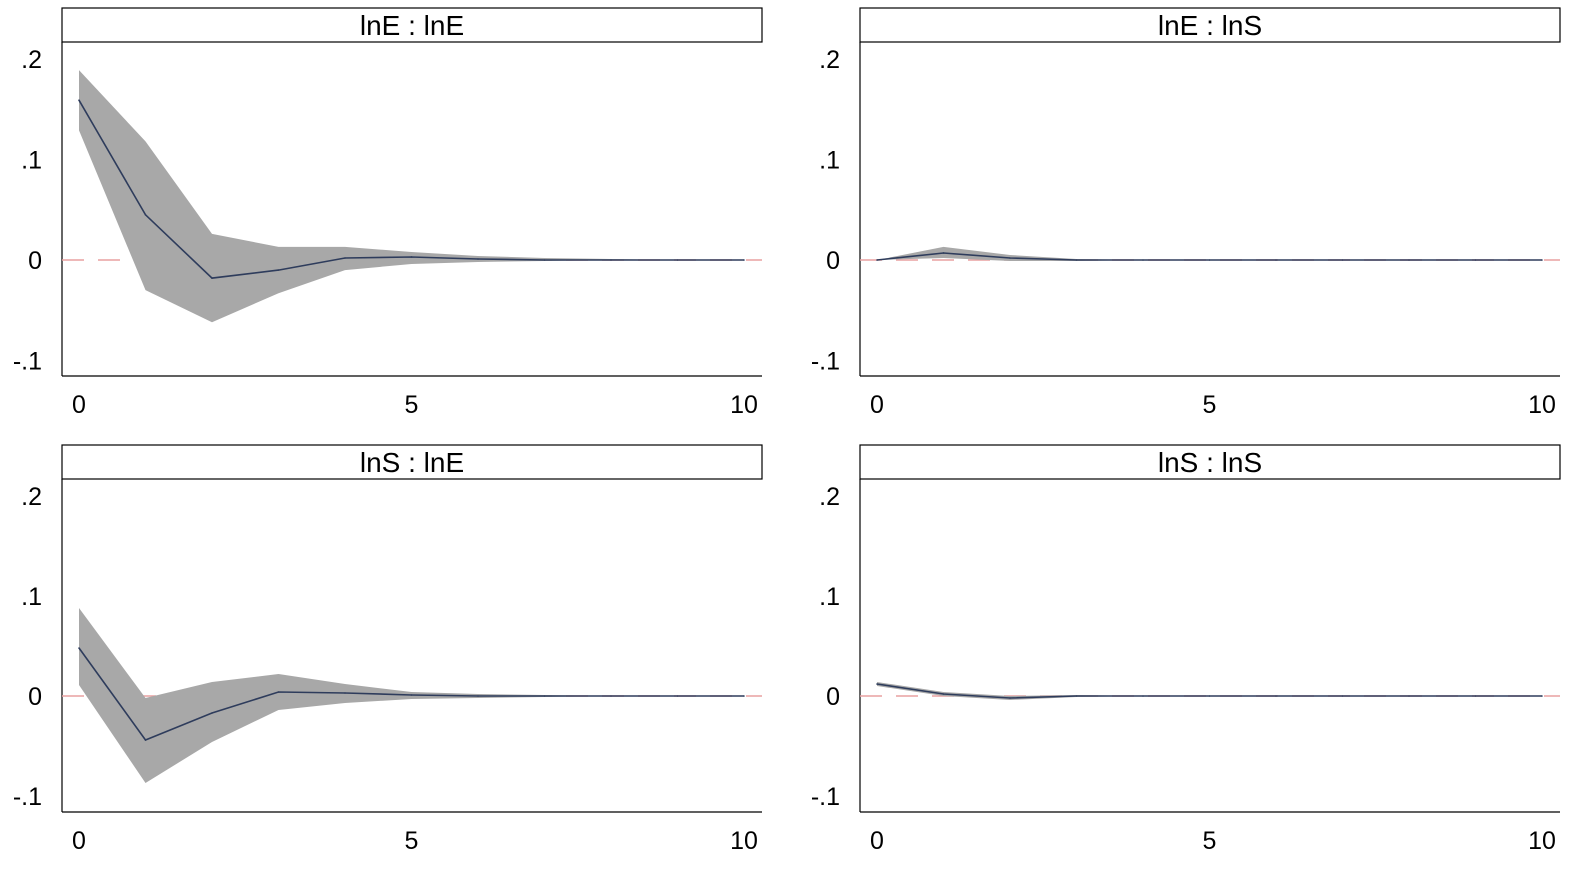 The width and height of the screenshot is (1595, 873). I want to click on panel-title: lnE : lnS, so click(1210, 25).